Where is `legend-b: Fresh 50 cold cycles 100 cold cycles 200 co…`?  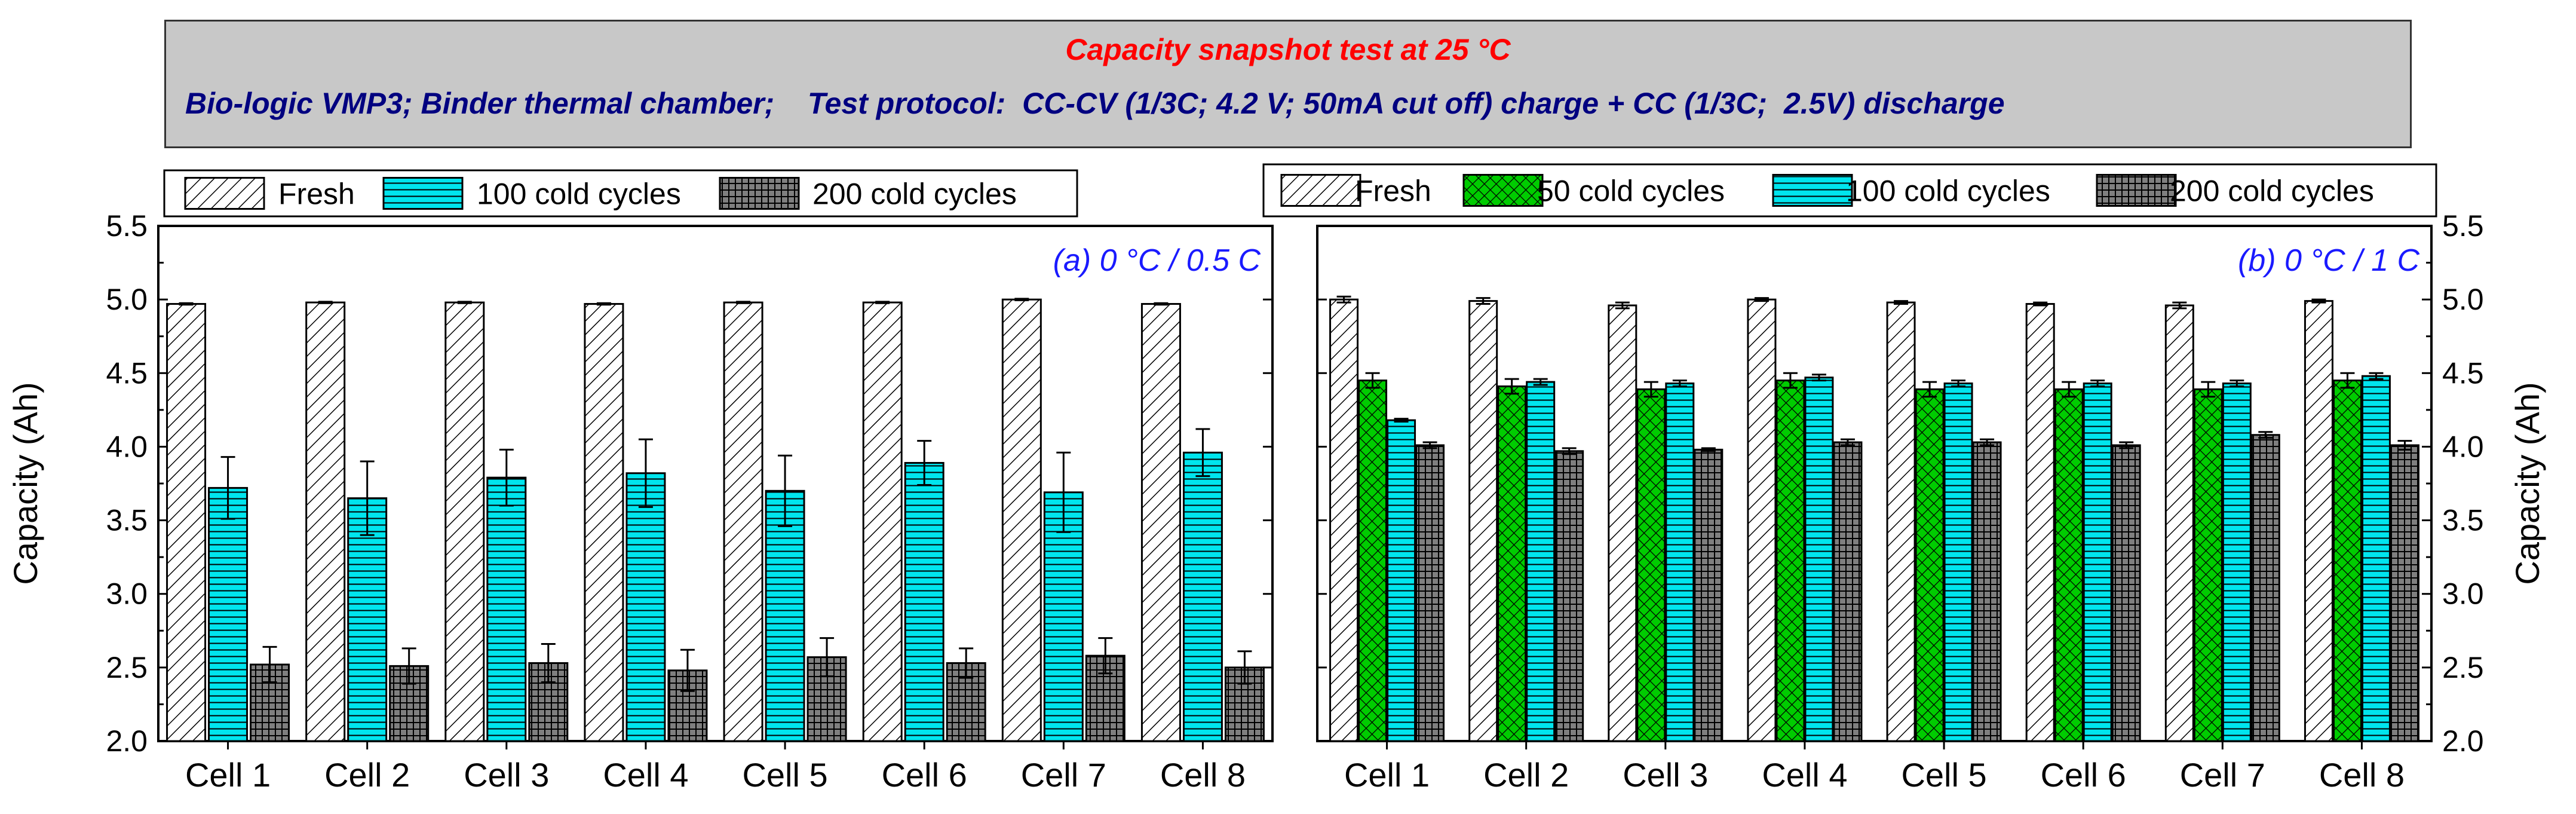
legend-b: Fresh 50 cold cycles 100 cold cycles 200 co… is located at coordinates (1849, 190).